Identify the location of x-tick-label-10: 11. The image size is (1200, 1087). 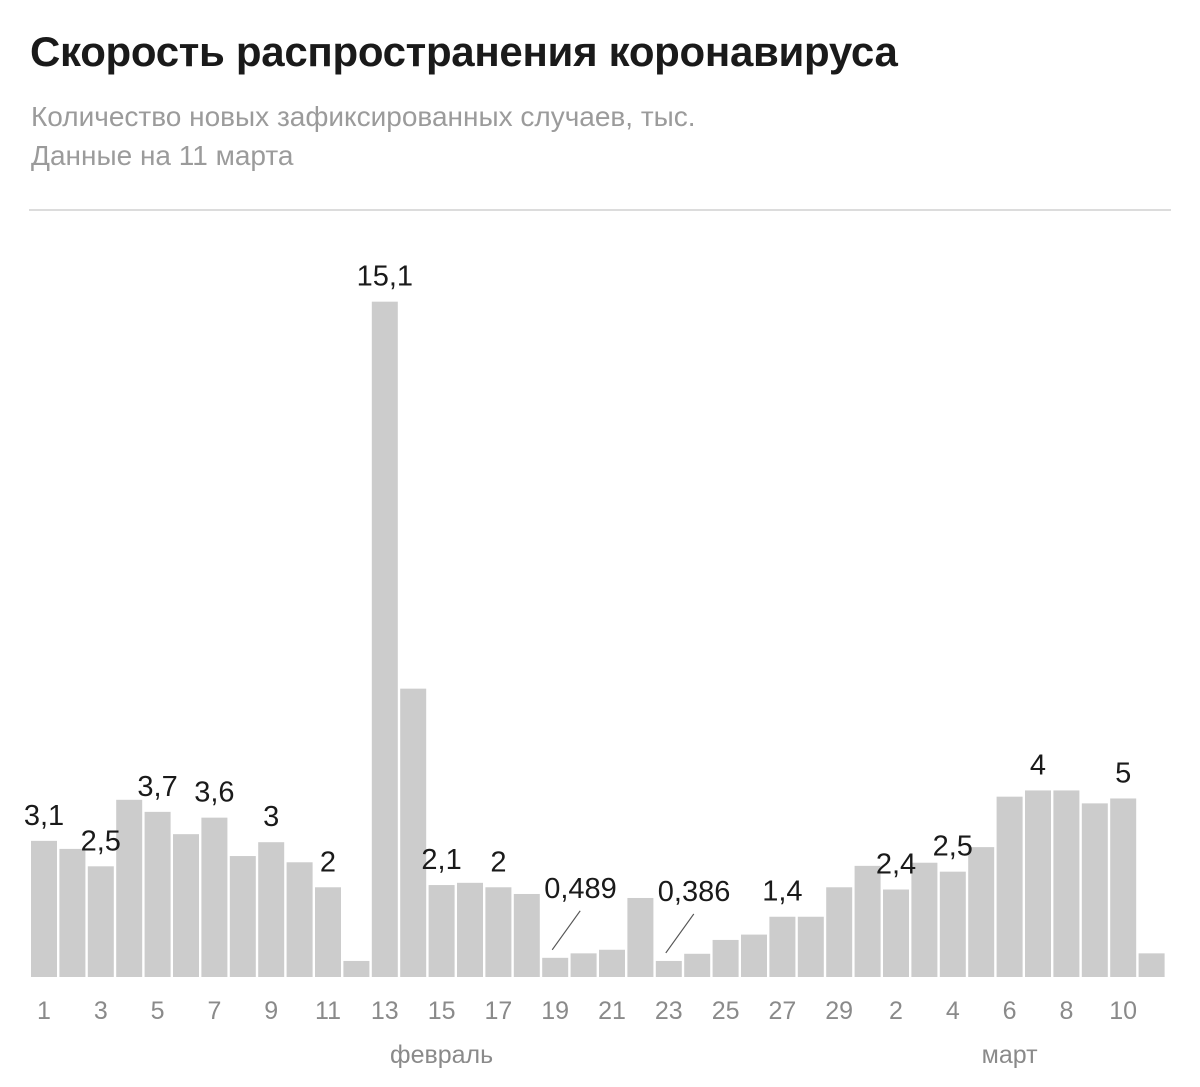
(328, 1011).